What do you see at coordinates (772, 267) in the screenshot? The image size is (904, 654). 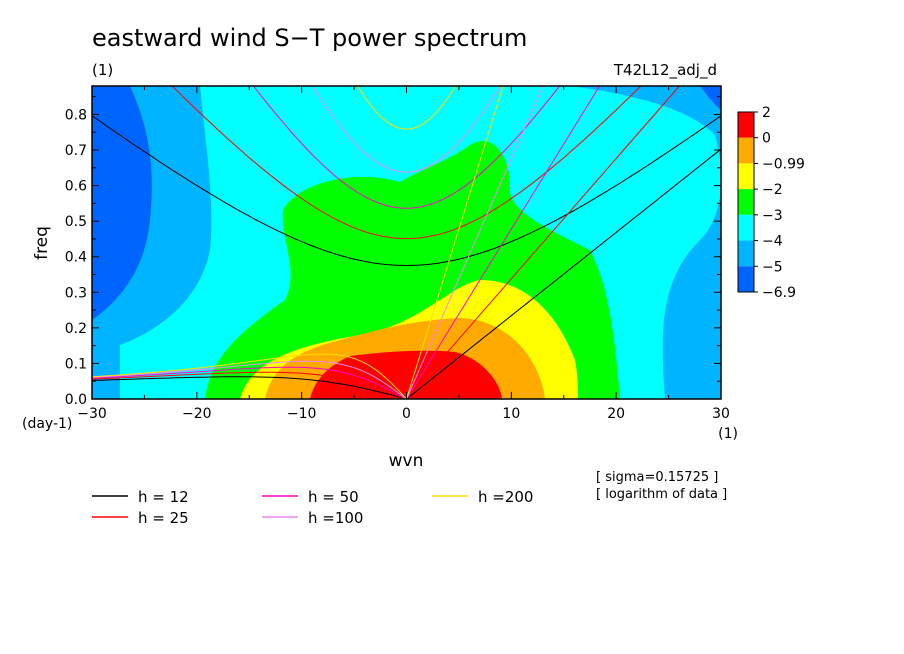 I see `colorbar-label: −5` at bounding box center [772, 267].